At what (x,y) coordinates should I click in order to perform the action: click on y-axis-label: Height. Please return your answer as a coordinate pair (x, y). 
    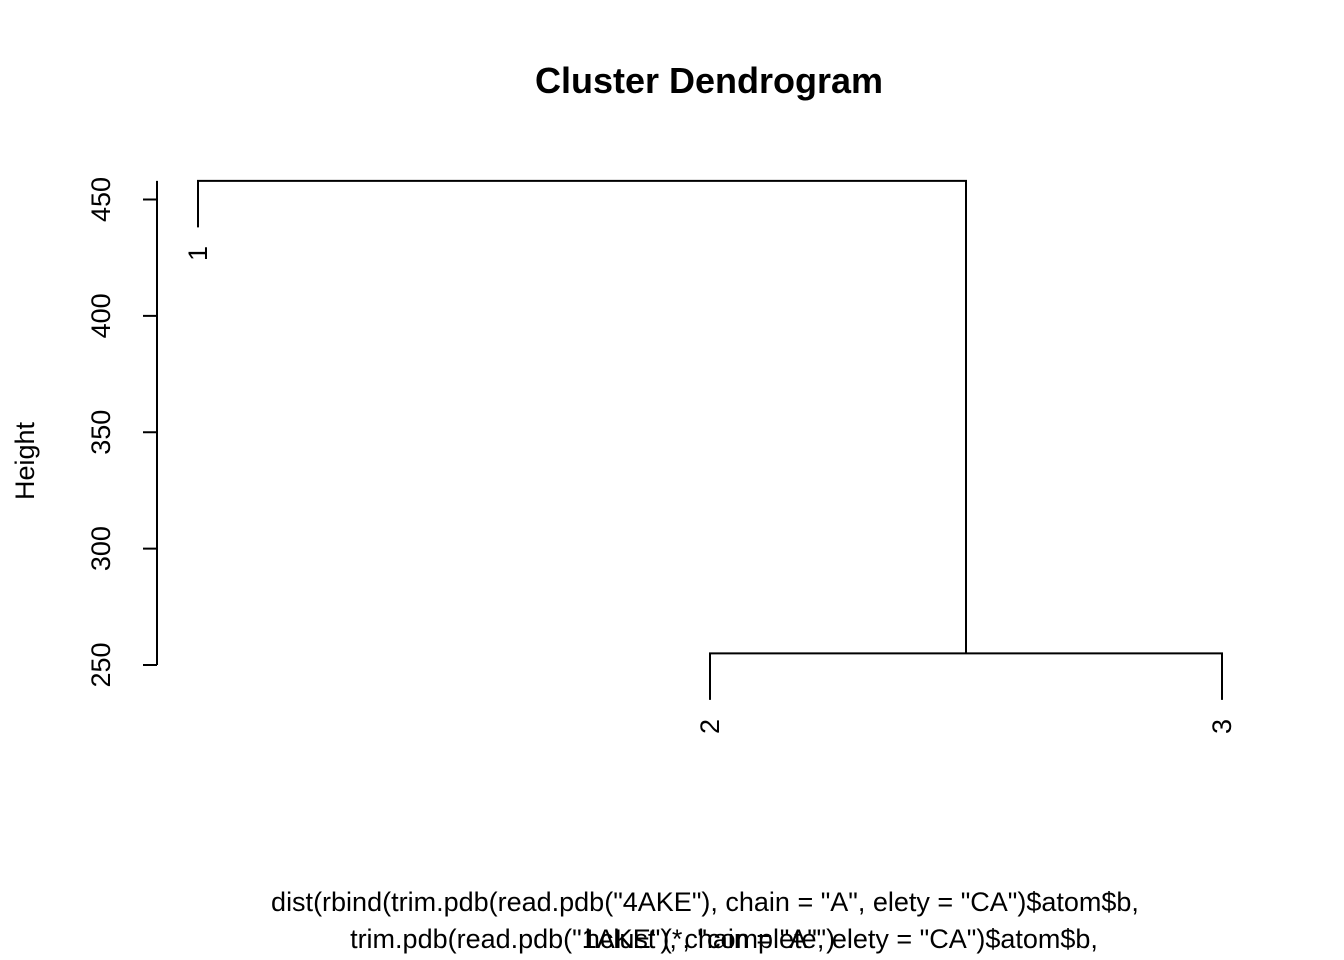
    Looking at the image, I should click on (25, 460).